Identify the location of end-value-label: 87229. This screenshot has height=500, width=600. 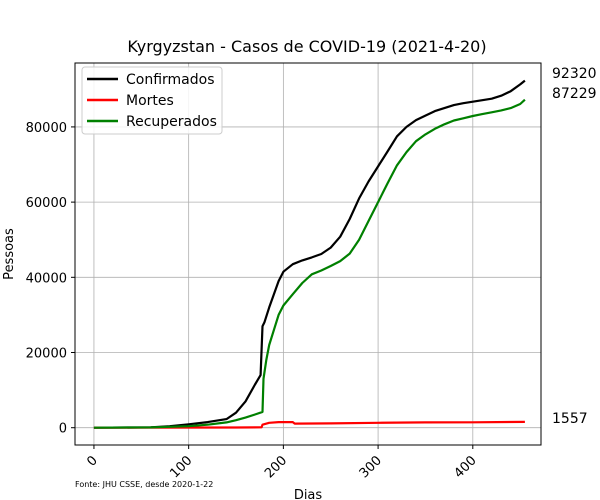
(574, 94).